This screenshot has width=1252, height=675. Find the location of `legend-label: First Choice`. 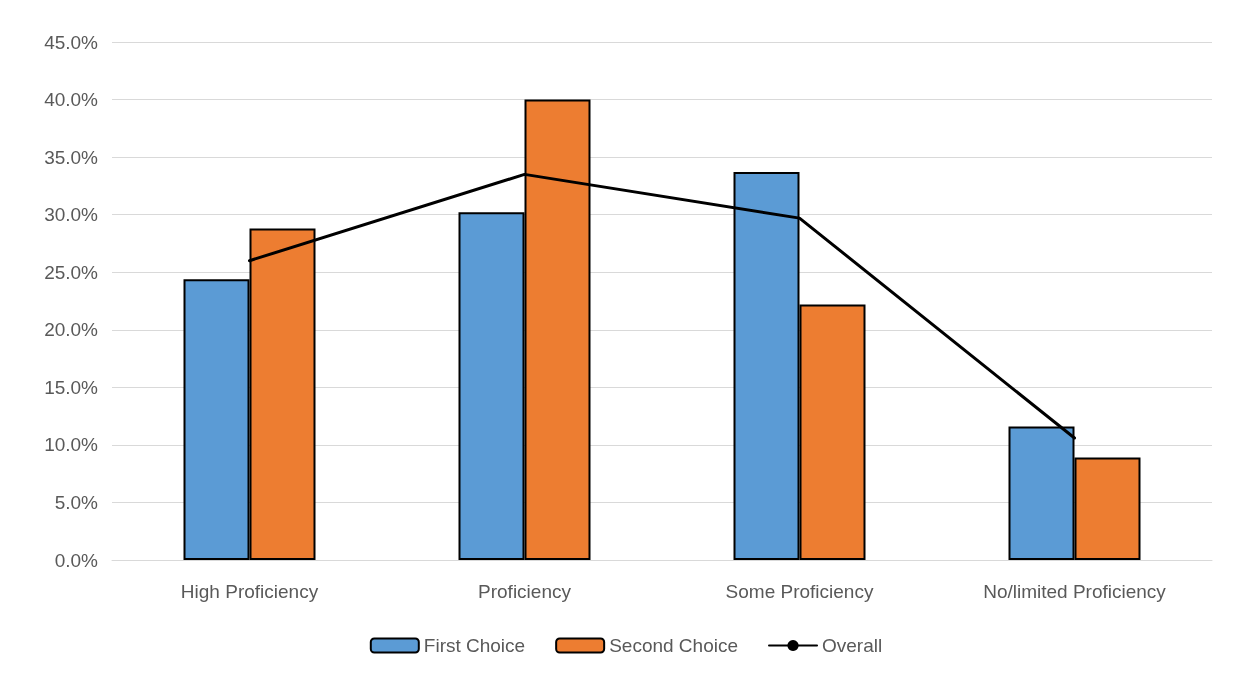

legend-label: First Choice is located at coordinates (474, 645).